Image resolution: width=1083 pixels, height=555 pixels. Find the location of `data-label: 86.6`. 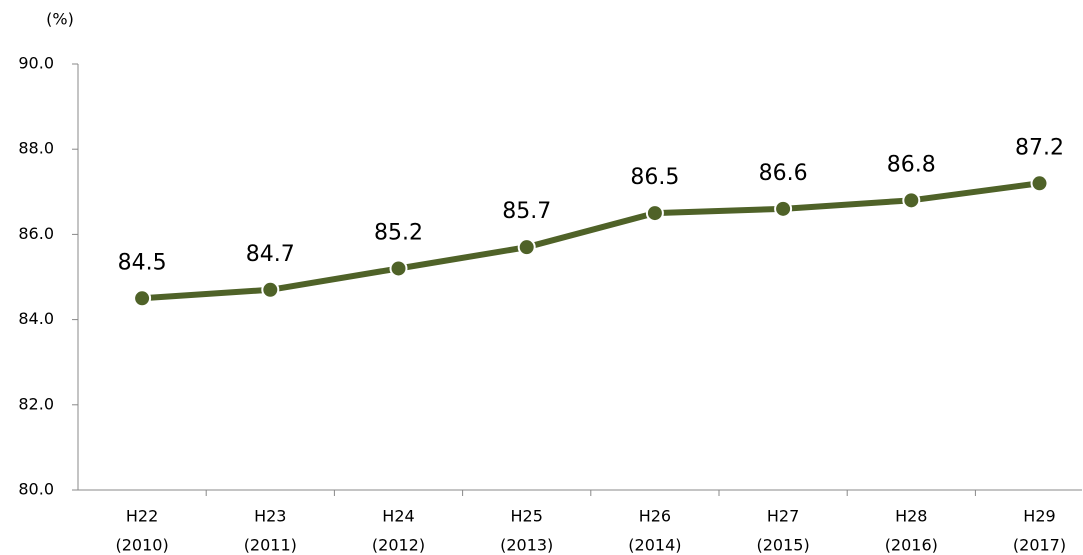

data-label: 86.6 is located at coordinates (783, 173).